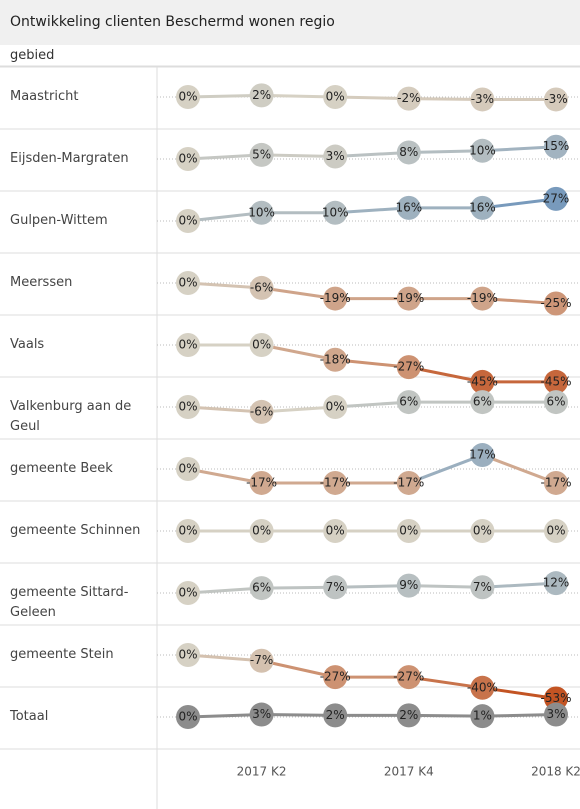  What do you see at coordinates (556, 583) in the screenshot?
I see `value-label: 12%` at bounding box center [556, 583].